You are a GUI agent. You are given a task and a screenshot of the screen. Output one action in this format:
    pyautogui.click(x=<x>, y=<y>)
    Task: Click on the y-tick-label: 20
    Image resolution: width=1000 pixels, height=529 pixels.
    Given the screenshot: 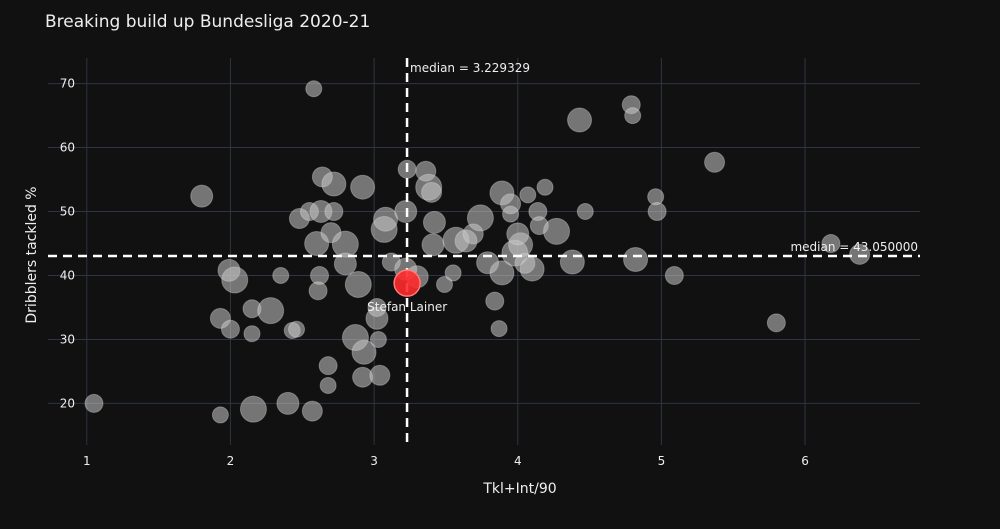 What is the action you would take?
    pyautogui.click(x=67, y=403)
    